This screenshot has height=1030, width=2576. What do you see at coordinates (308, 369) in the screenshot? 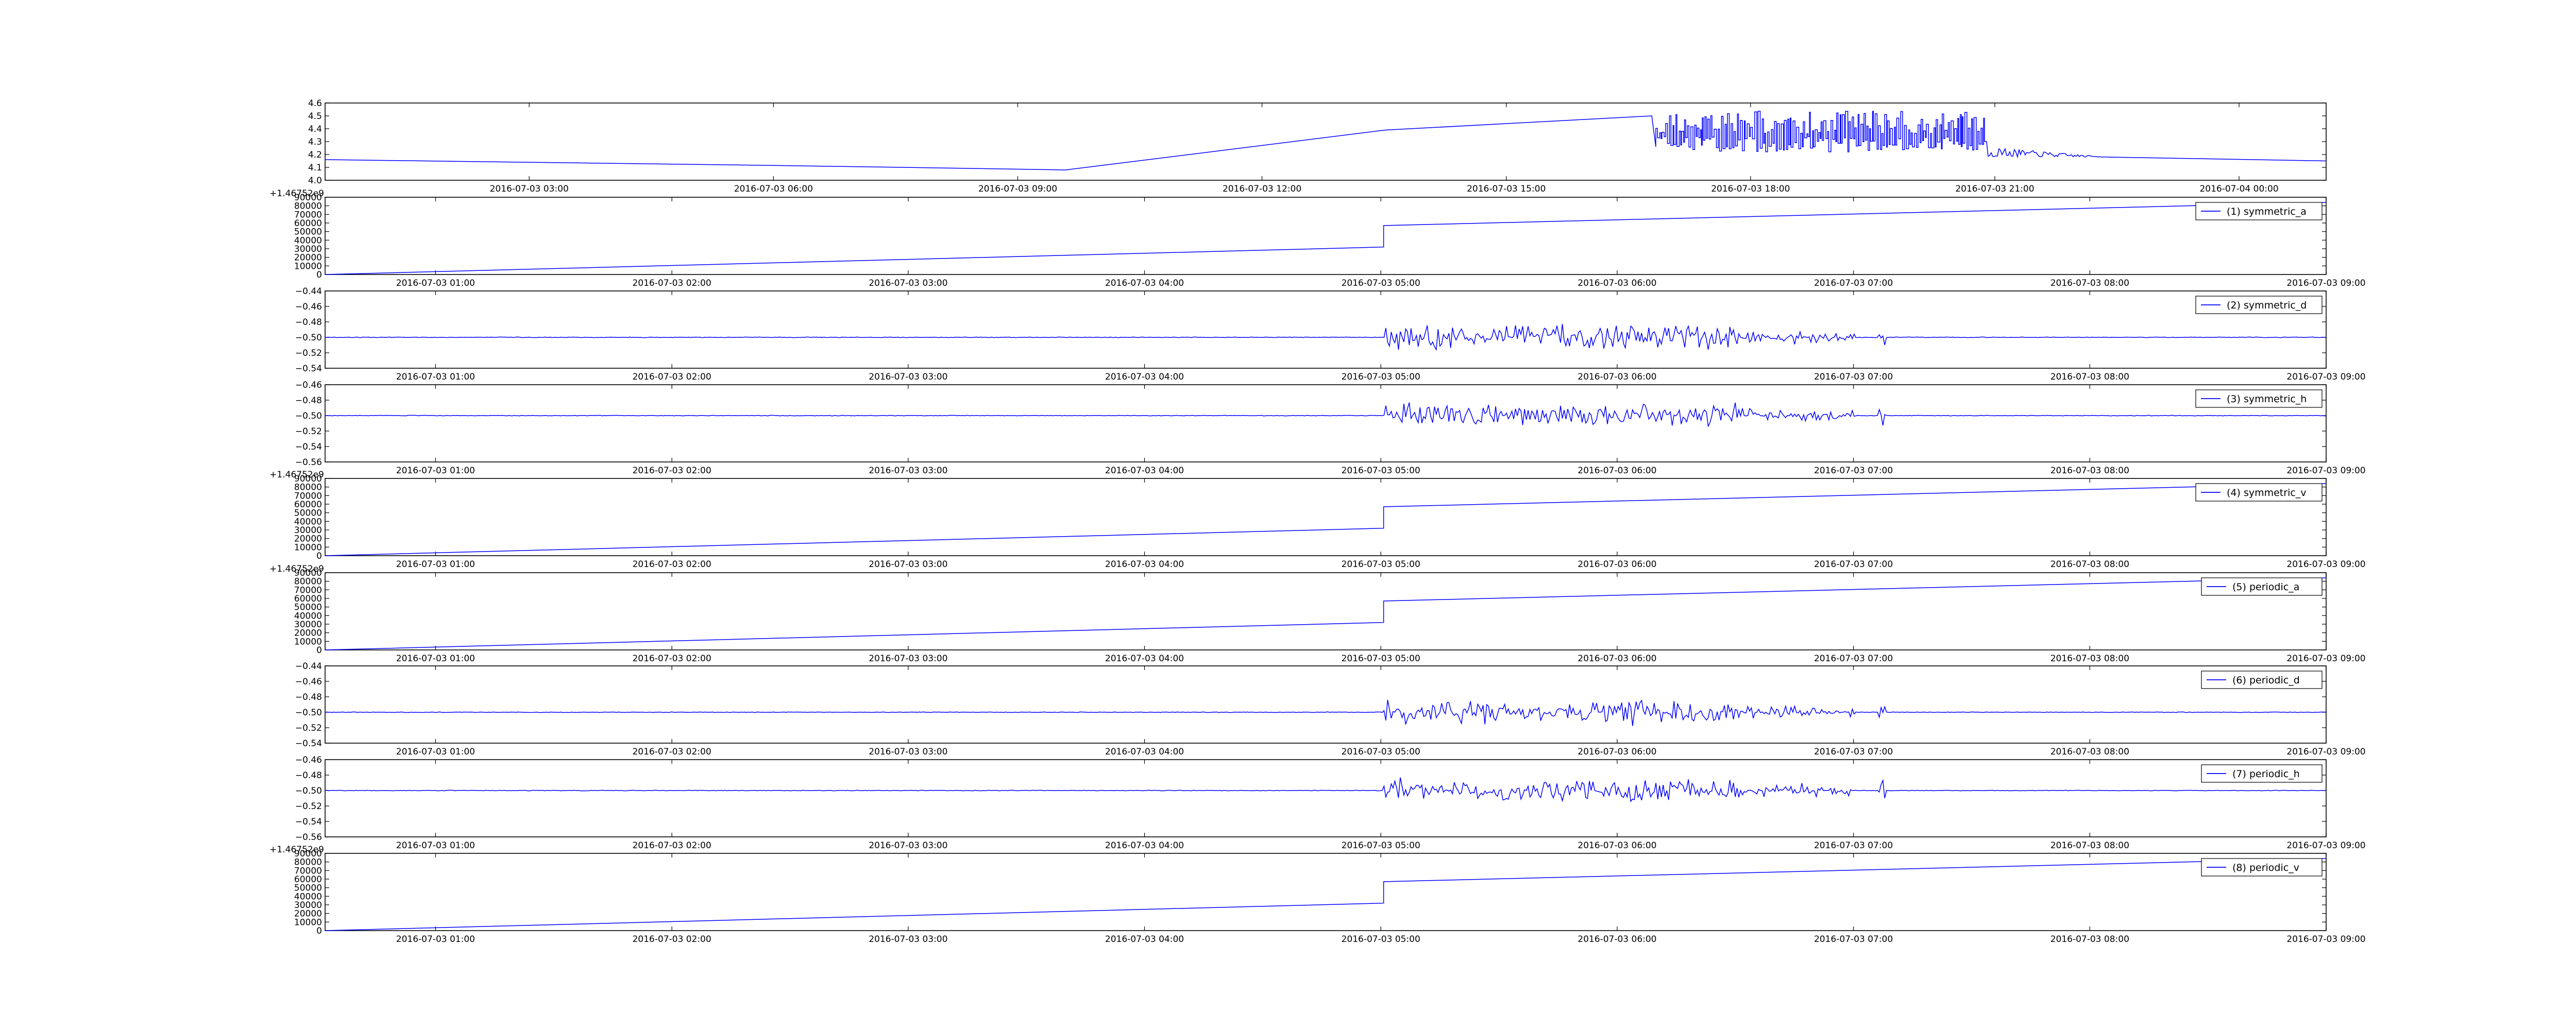
I see `y-tick-label: −0.54` at bounding box center [308, 369].